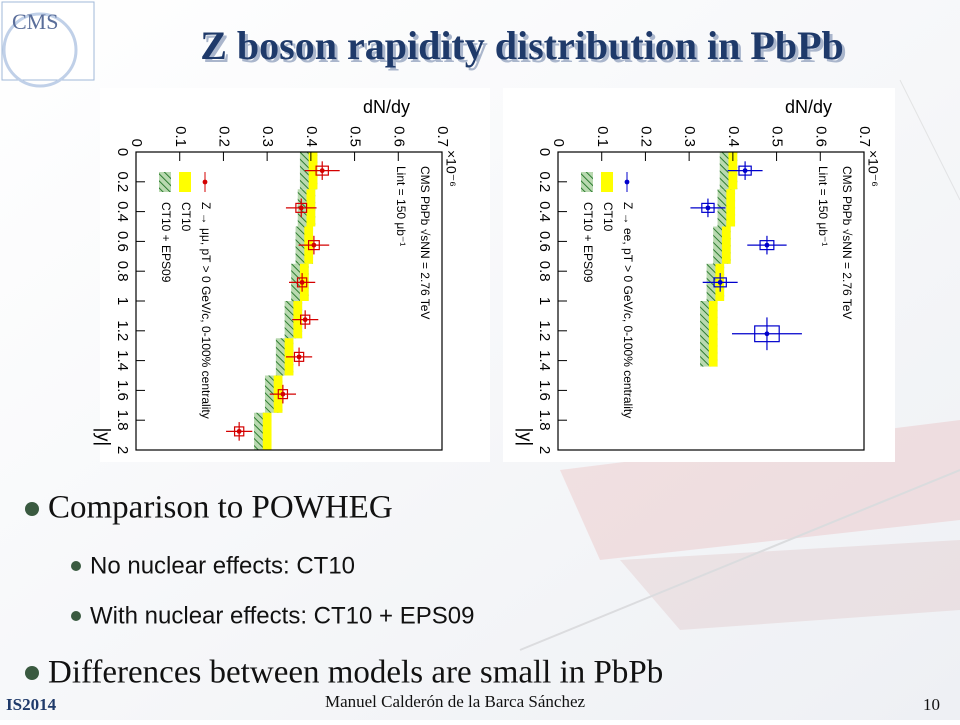 This screenshot has width=960, height=725. Describe the element at coordinates (206, 310) in the screenshot. I see `legend-label: Z → μμ, pT > 0 GeV/c, 0-100% centrality` at that location.